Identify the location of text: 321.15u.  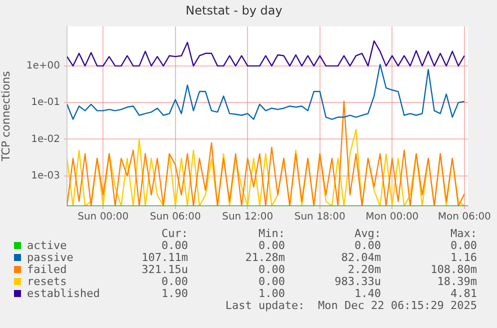
(165, 269).